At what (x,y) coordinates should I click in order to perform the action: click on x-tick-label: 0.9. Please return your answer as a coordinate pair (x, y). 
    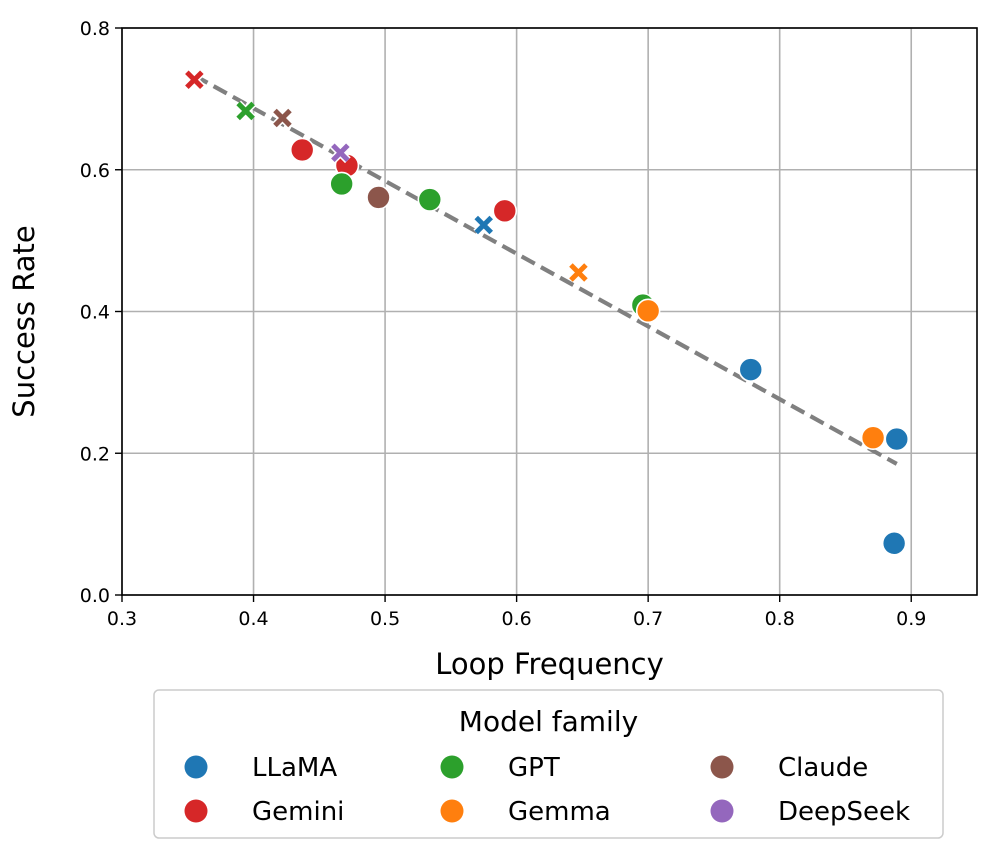
    Looking at the image, I should click on (911, 619).